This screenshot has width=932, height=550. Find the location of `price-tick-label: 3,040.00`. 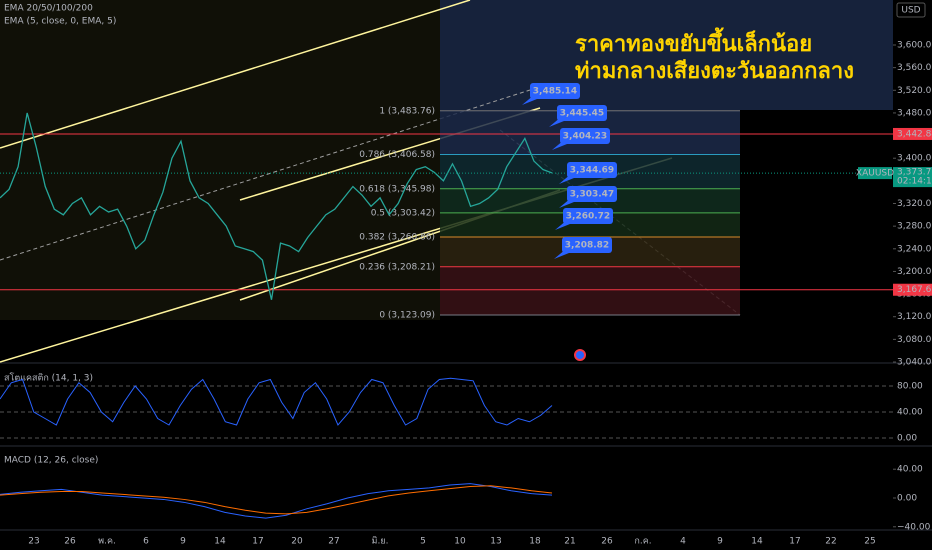

price-tick-label: 3,040.00 is located at coordinates (914, 363).